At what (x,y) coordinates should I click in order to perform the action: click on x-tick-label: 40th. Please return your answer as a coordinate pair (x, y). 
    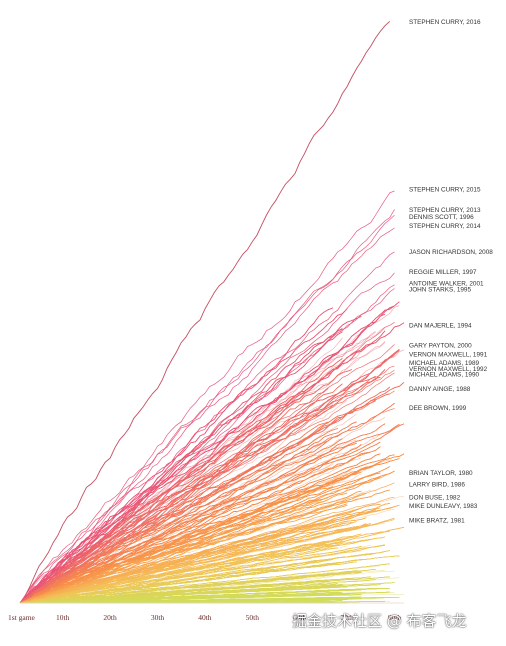
    Looking at the image, I should click on (205, 617).